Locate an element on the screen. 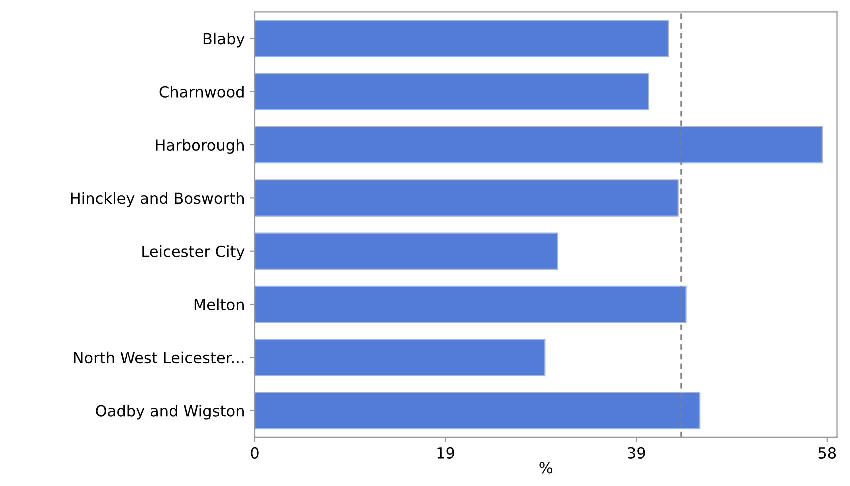 The width and height of the screenshot is (850, 486). y-tick-label: Melton is located at coordinates (219, 304).